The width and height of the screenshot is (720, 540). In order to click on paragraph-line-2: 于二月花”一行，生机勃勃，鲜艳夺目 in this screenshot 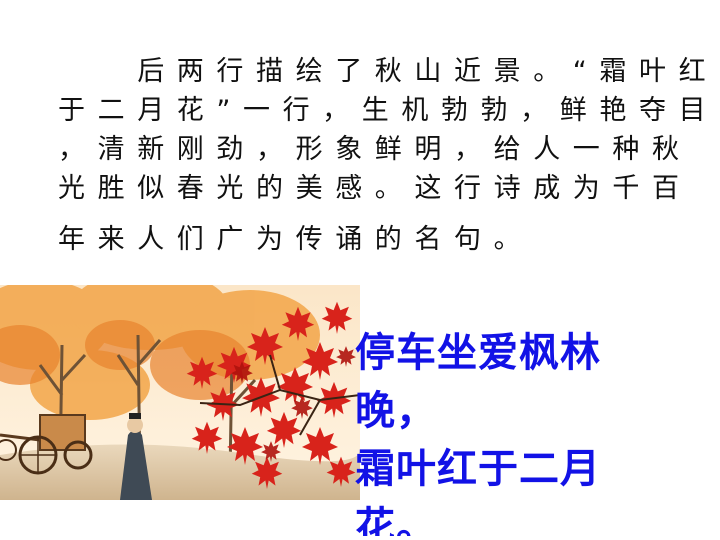, I will do `click(388, 110)`.